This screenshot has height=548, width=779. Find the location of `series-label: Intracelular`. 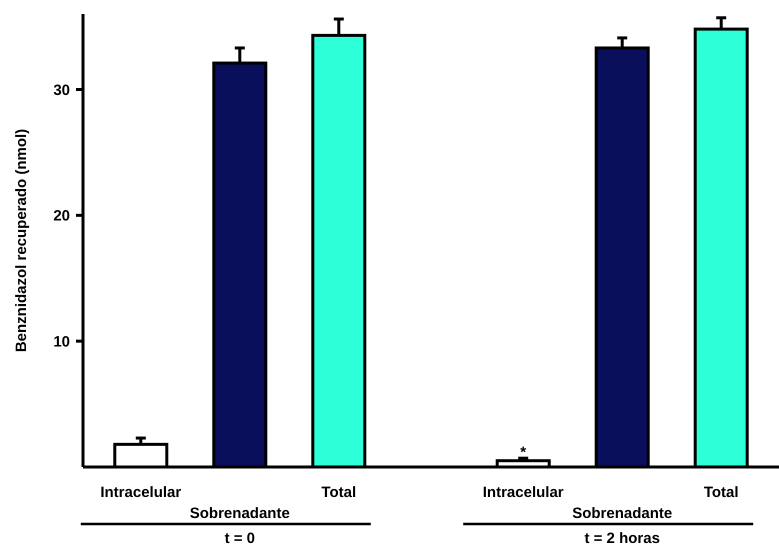

series-label: Intracelular is located at coordinates (523, 492).